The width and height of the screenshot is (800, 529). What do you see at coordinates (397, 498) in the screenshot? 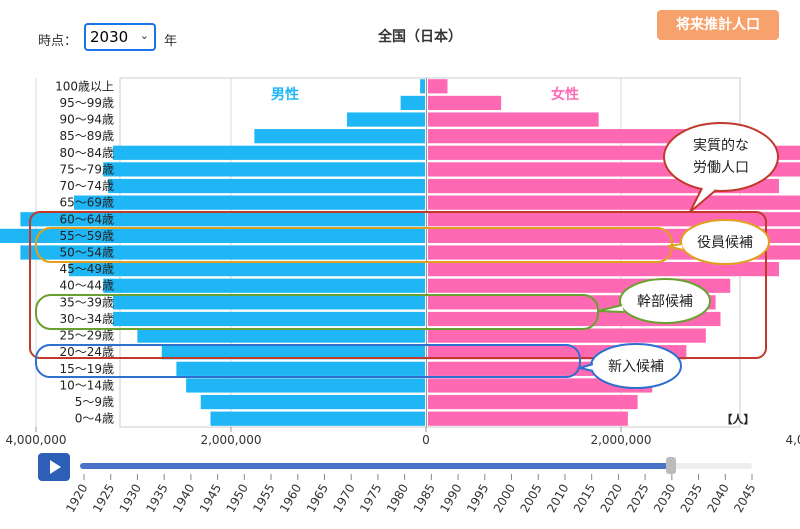
I see `timeline-year-label: 1980` at bounding box center [397, 498].